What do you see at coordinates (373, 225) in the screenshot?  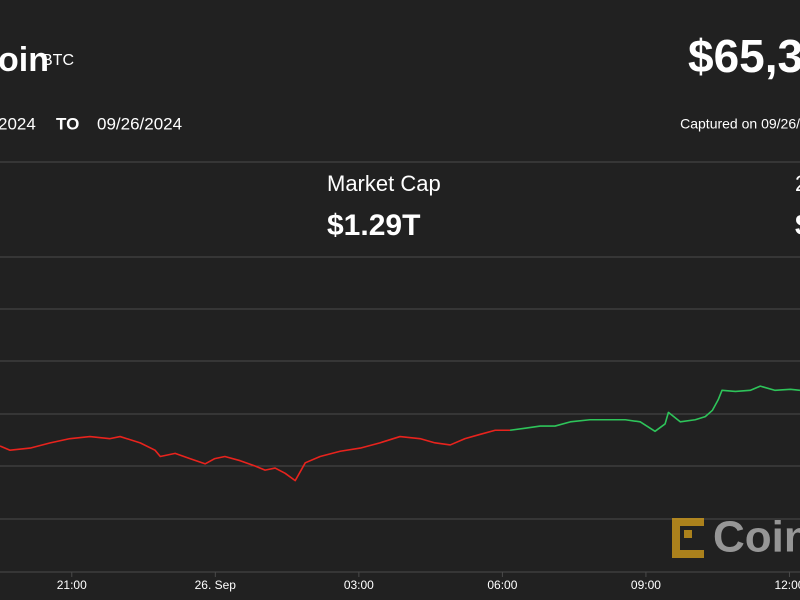 I see `stat-value: $1.29T` at bounding box center [373, 225].